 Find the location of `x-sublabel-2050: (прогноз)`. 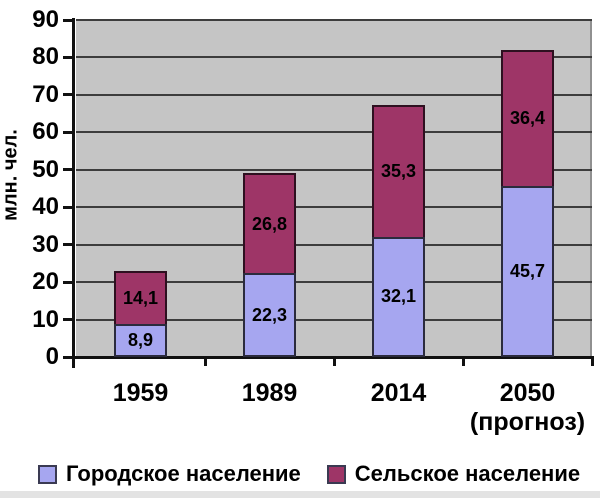

x-sublabel-2050: (прогноз) is located at coordinates (527, 422).